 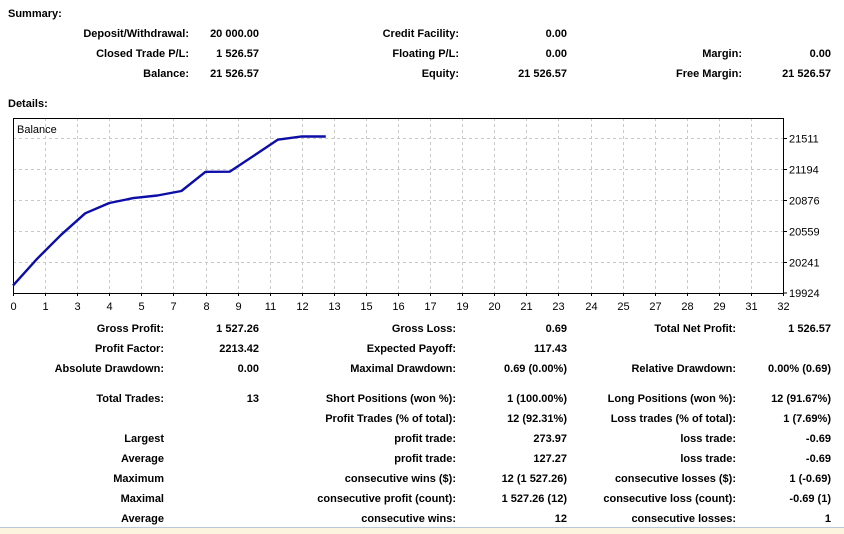 What do you see at coordinates (751, 307) in the screenshot?
I see `x-axis-label: 31` at bounding box center [751, 307].